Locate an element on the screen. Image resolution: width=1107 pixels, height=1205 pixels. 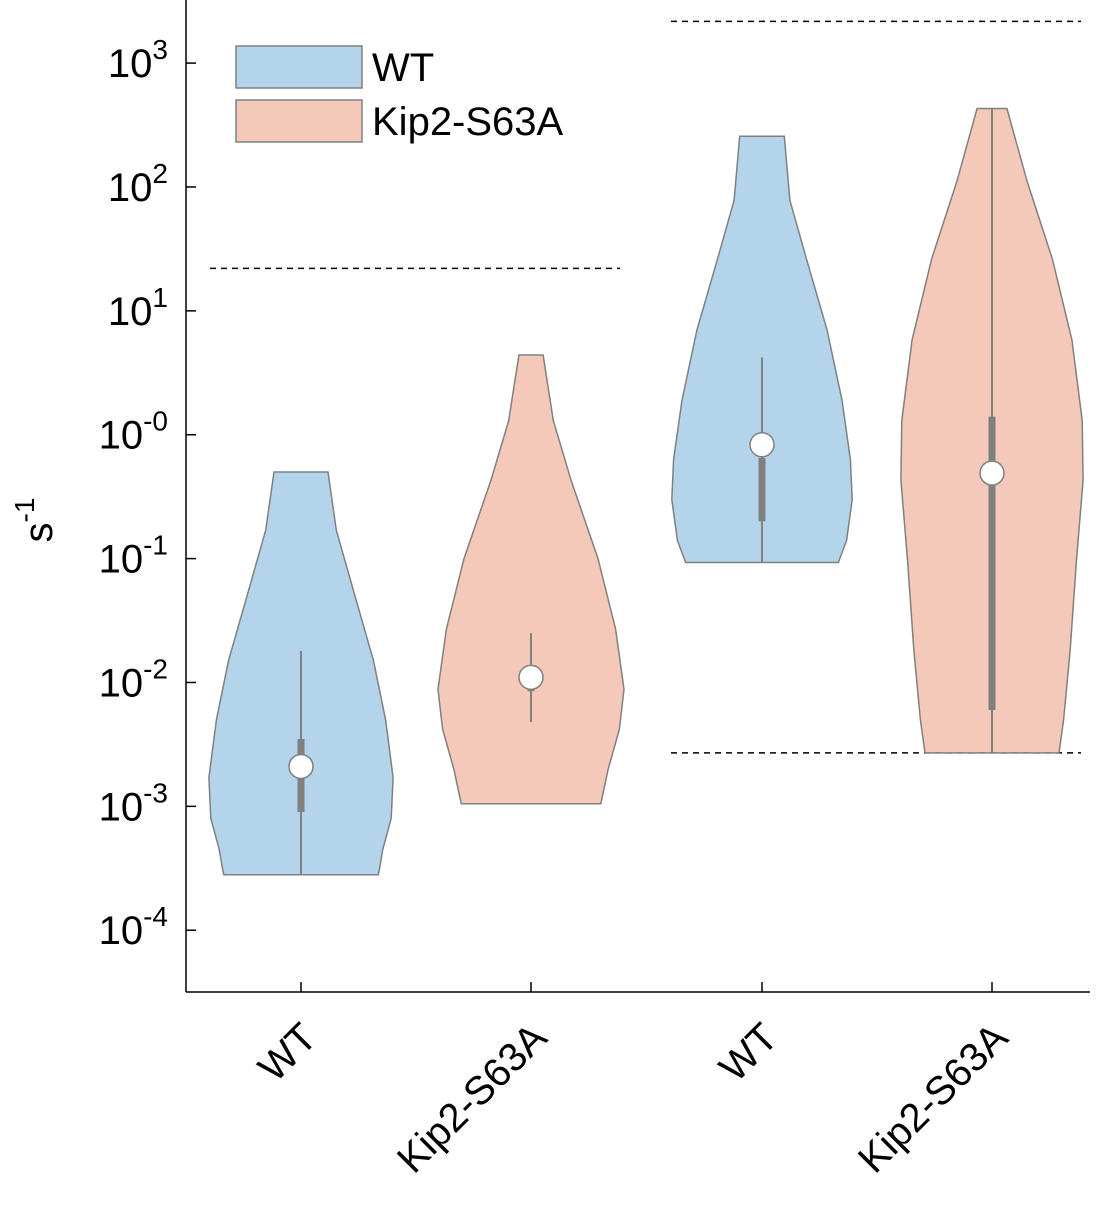
legend-label: Kip2-S63A is located at coordinates (468, 122).